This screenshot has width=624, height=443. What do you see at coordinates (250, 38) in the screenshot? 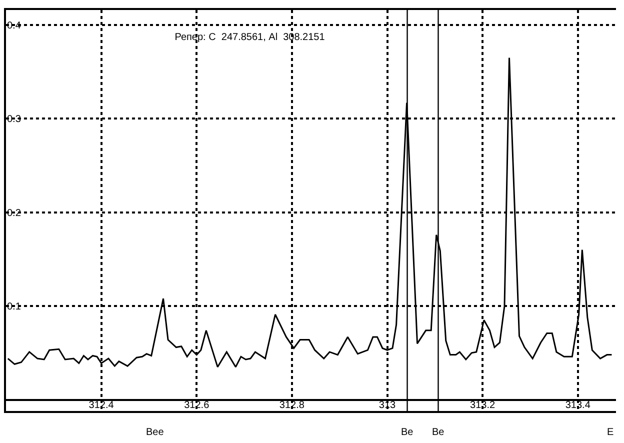
I see `text: Репер: С 247.8561, Al 308.2151` at bounding box center [250, 38].